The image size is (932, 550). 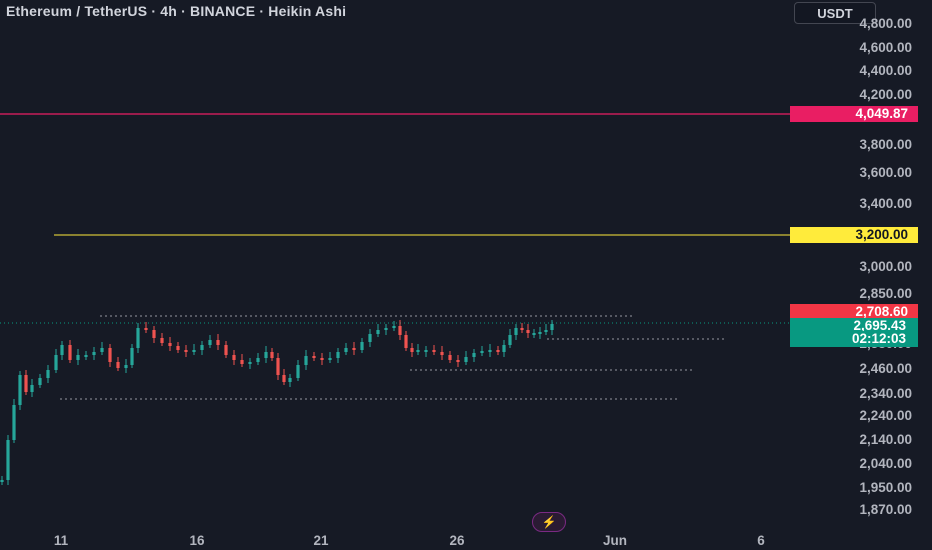 What do you see at coordinates (885, 487) in the screenshot?
I see `price-tick: 1,950.00` at bounding box center [885, 487].